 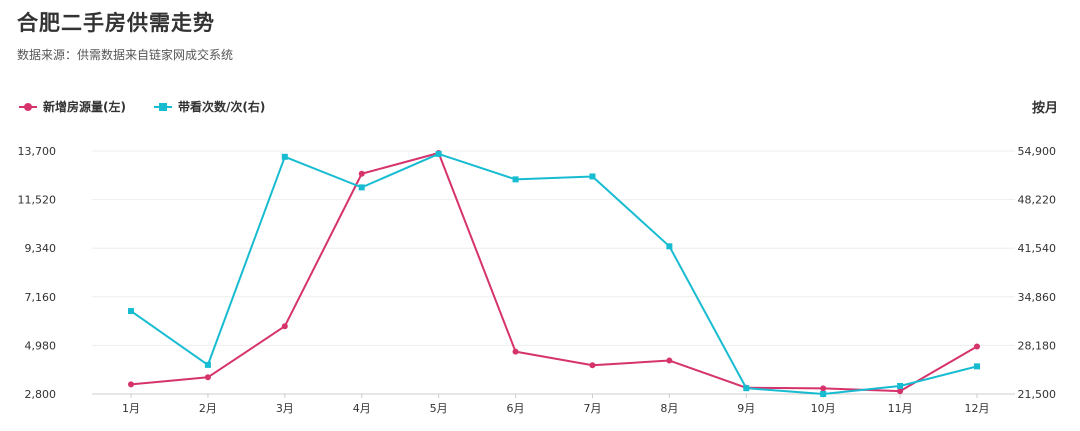 What do you see at coordinates (439, 408) in the screenshot?
I see `x-tick-label: 5月` at bounding box center [439, 408].